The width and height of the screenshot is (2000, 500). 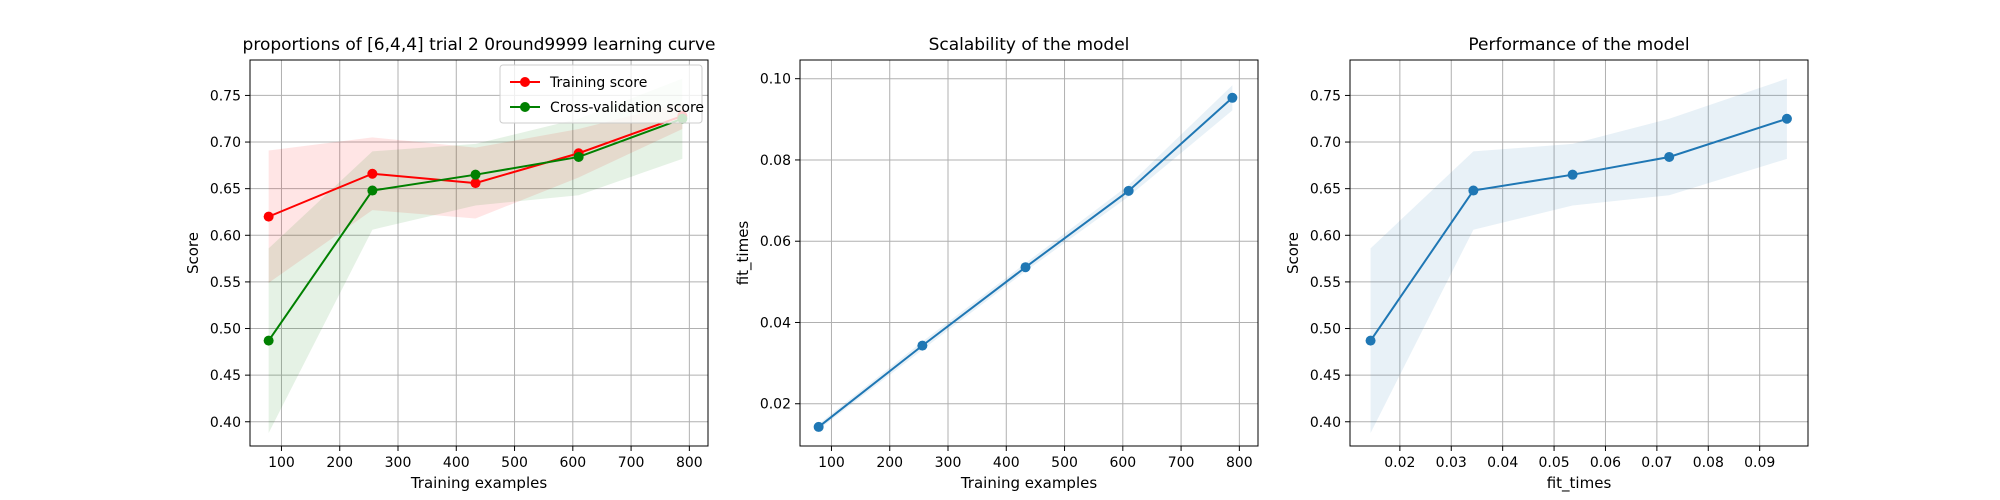 I want to click on legend-entry: Training score, so click(x=598, y=83).